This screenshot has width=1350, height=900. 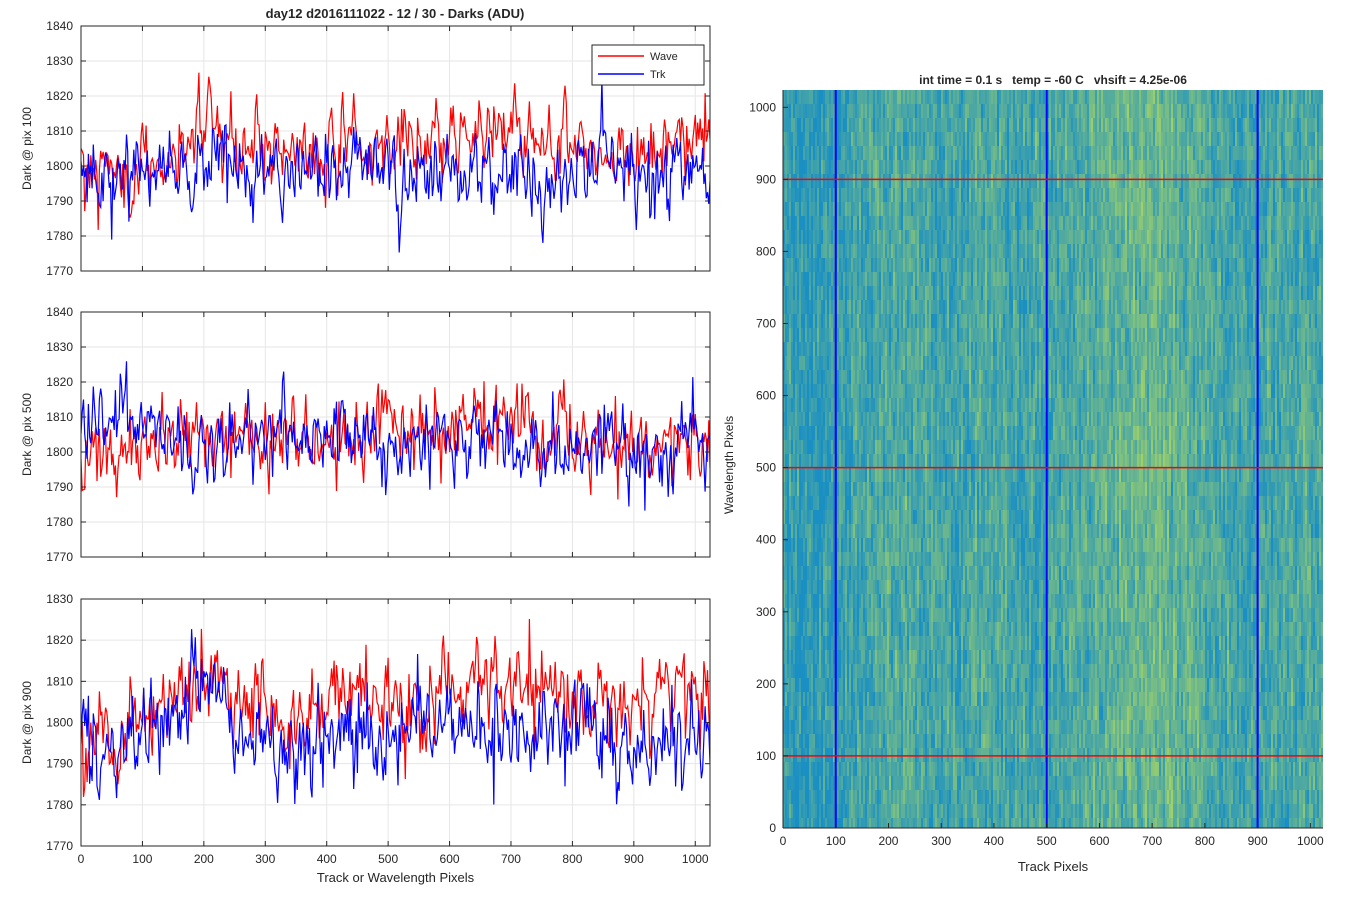 I want to click on x-tick-label: 700, so click(x=511, y=859).